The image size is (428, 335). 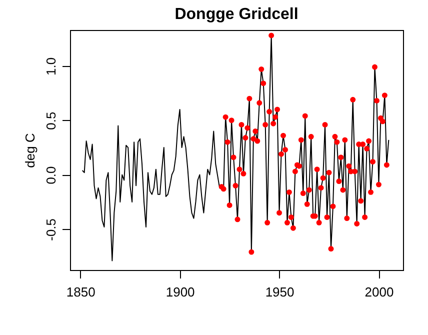 I want to click on y-tick-label: 0.0, so click(x=51, y=175).